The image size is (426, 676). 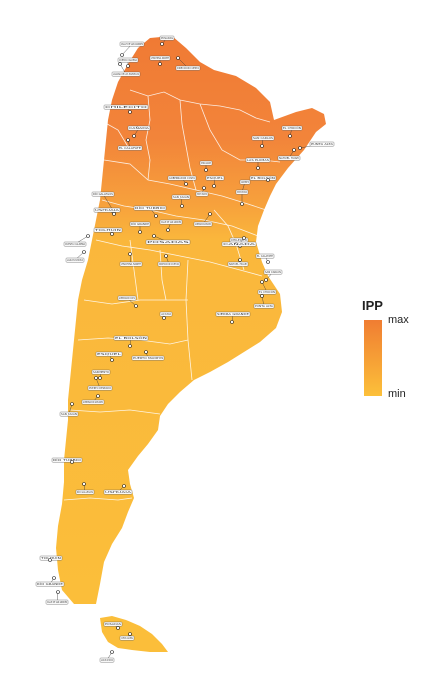 What do you see at coordinates (397, 394) in the screenshot?
I see `legend-min-label: min` at bounding box center [397, 394].